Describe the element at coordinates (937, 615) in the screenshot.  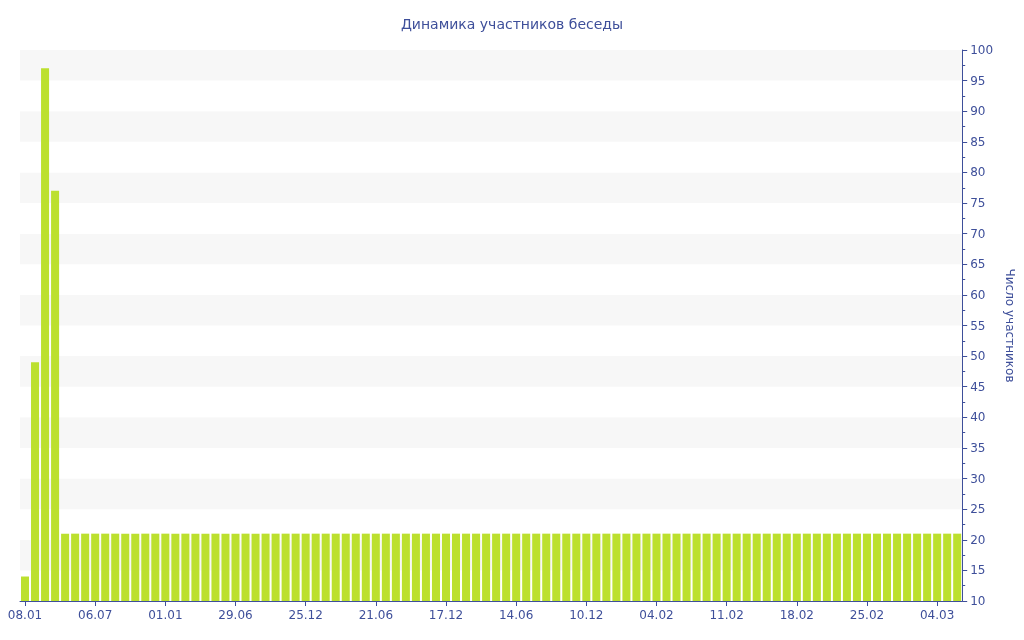
I see `x-tick-label: 04.03` at that location.